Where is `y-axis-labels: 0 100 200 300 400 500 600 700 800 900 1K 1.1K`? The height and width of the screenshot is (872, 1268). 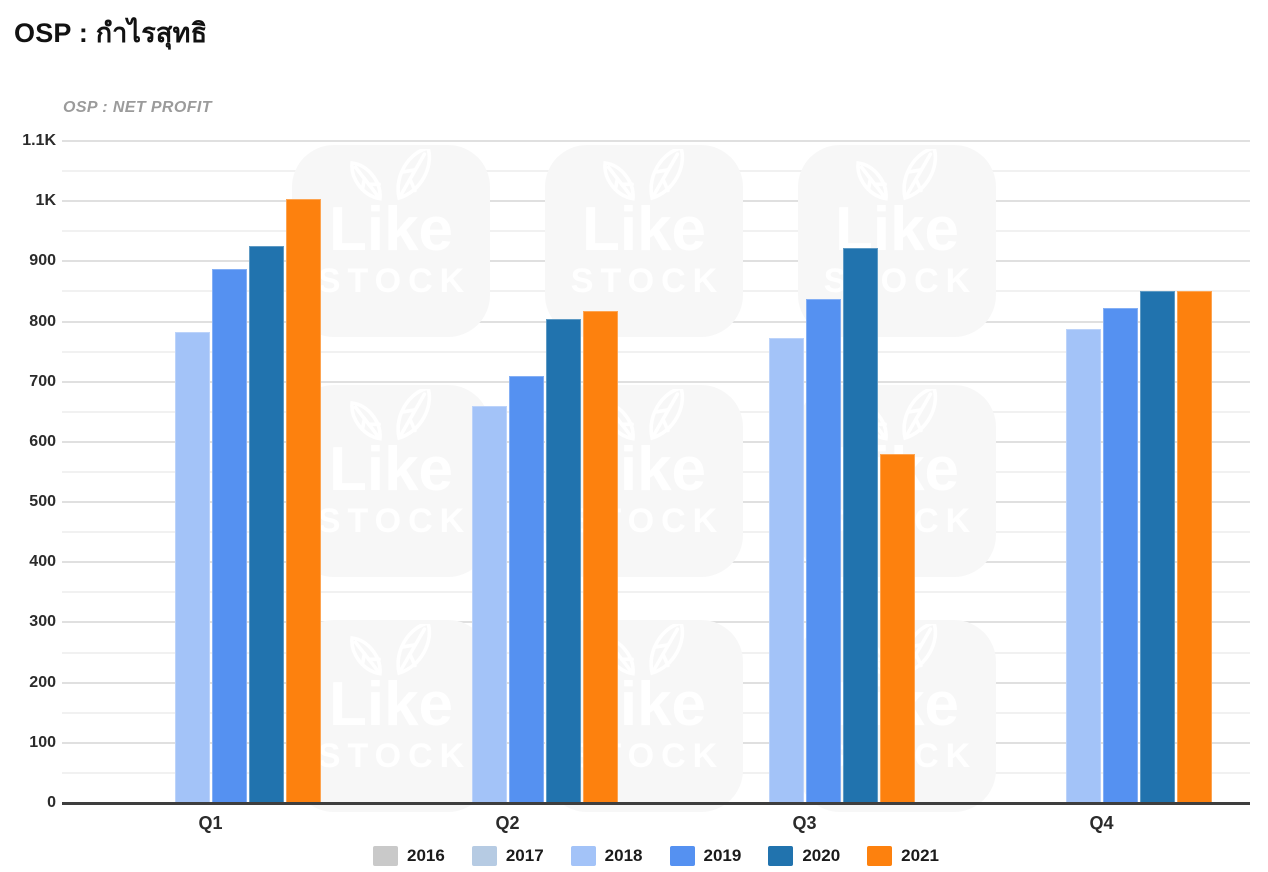 y-axis-labels: 0 100 200 300 400 500 600 700 800 900 1K 1.1K is located at coordinates (28, 471).